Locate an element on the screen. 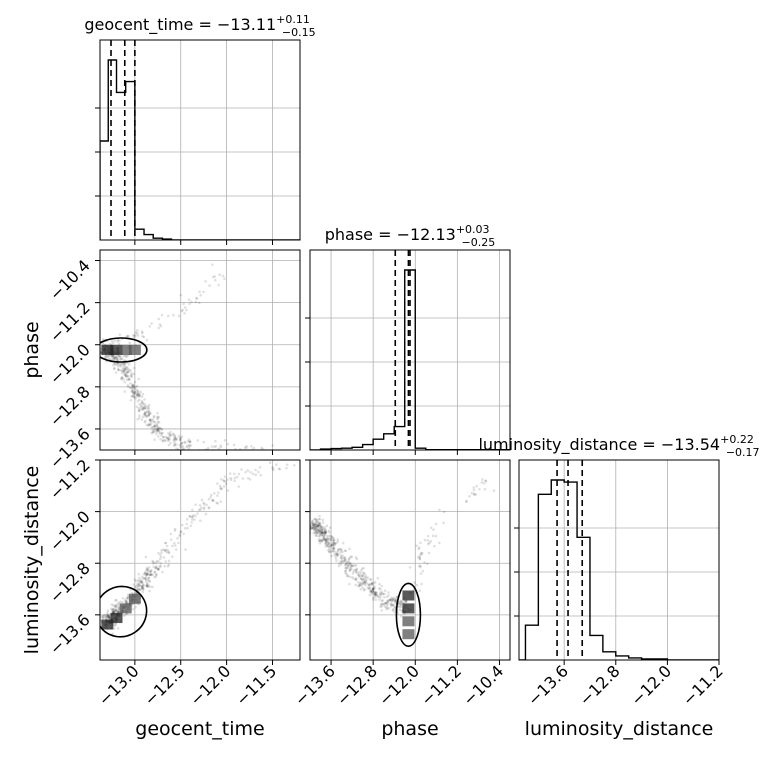  y-axis-label: luminosity_distance is located at coordinates (32, 560).